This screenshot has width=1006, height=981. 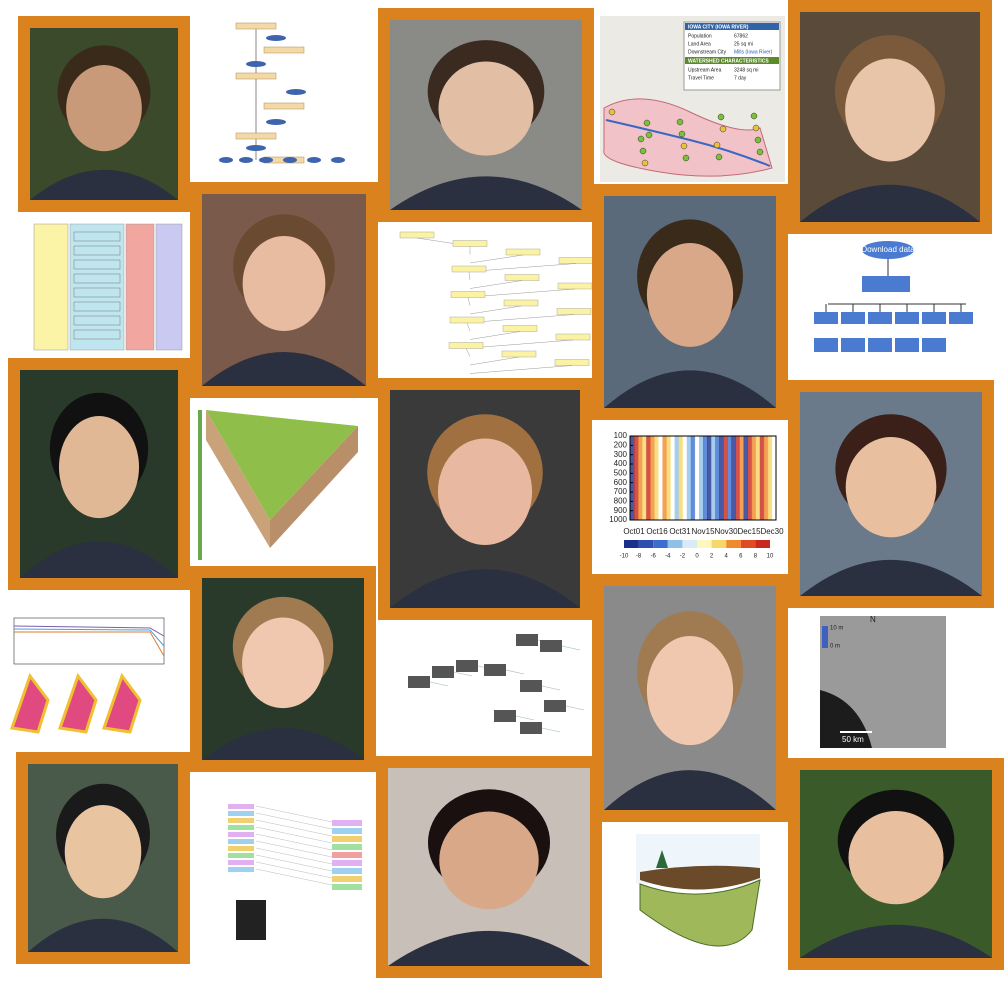 What do you see at coordinates (705, 70) in the screenshot?
I see `label: Upstream Area` at bounding box center [705, 70].